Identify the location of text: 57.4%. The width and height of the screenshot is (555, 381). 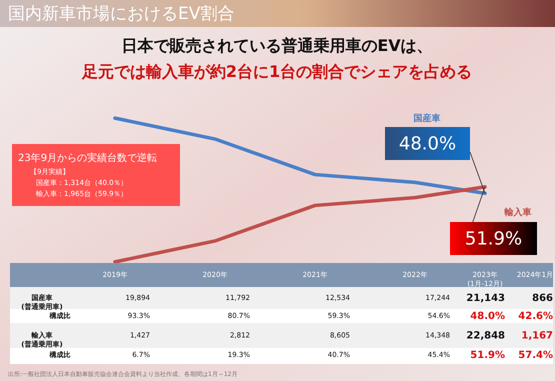
(535, 355).